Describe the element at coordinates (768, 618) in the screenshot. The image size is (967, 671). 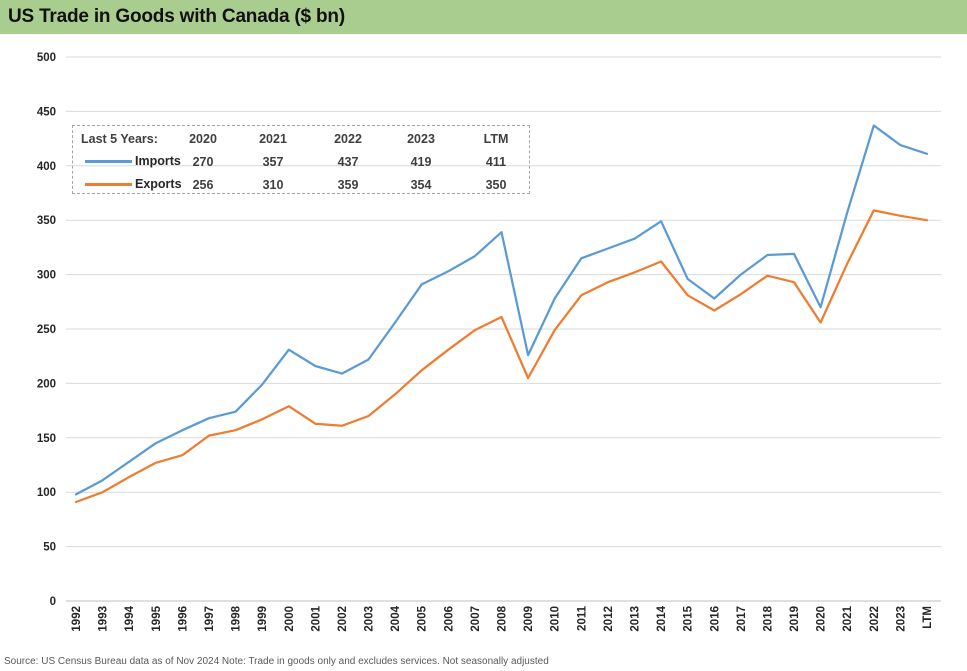
I see `x-axis-tick-label: 2018` at that location.